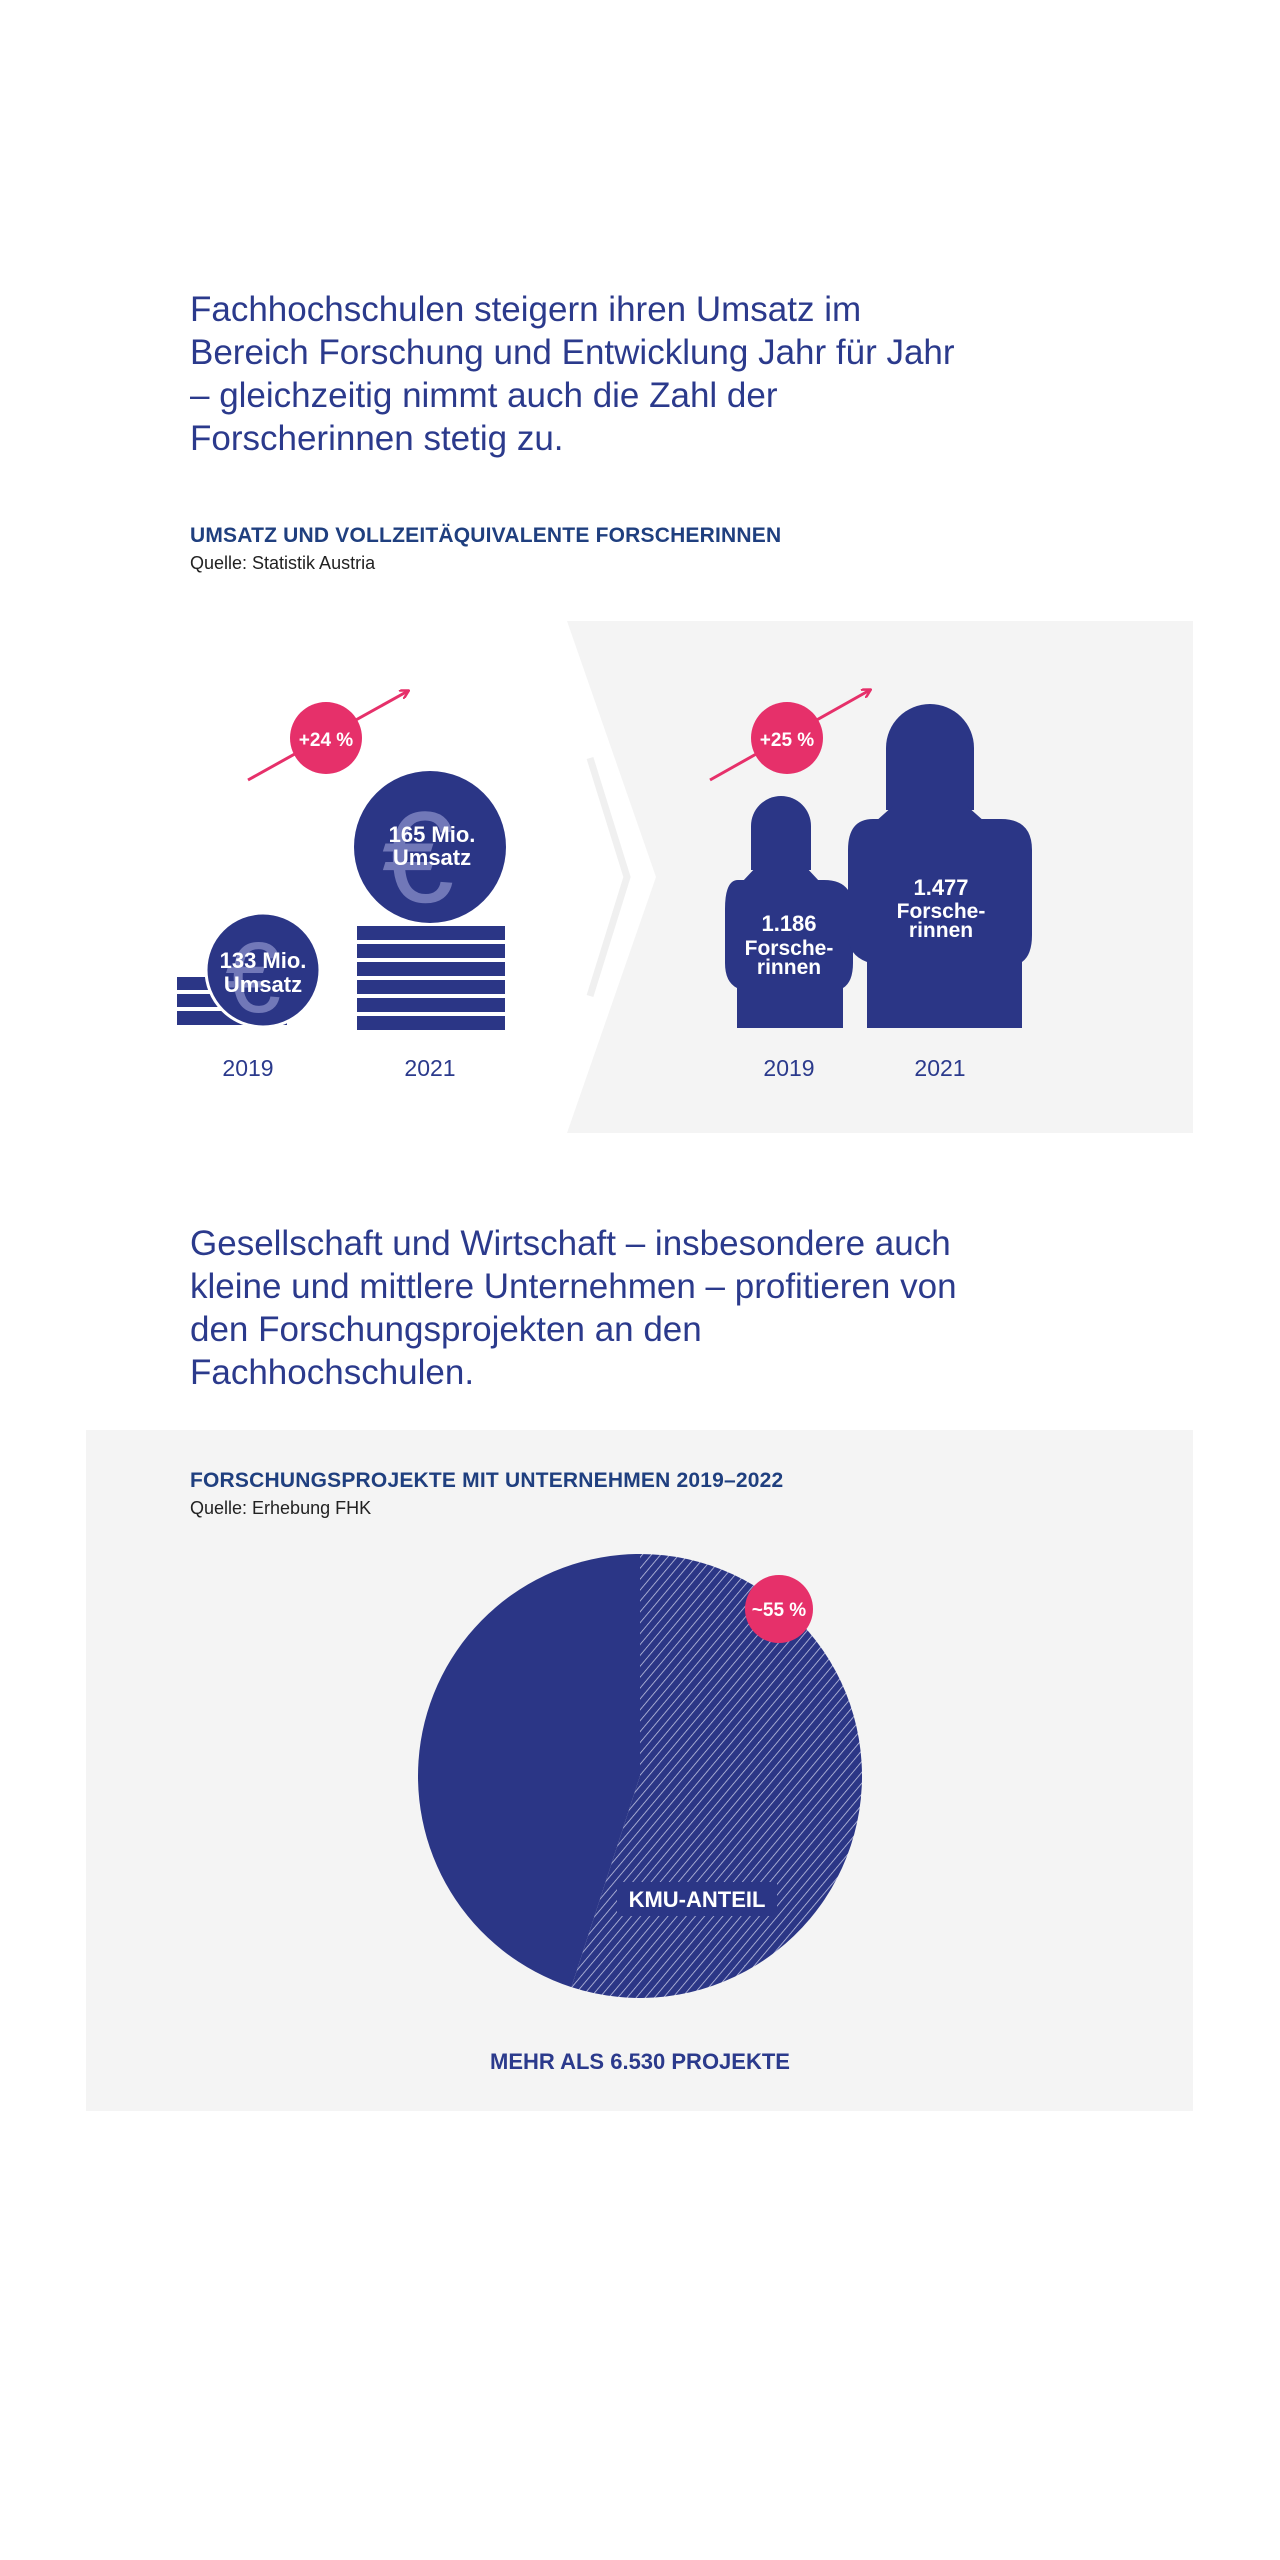  I want to click on revenue-value-2019: 133 Mio., so click(263, 960).